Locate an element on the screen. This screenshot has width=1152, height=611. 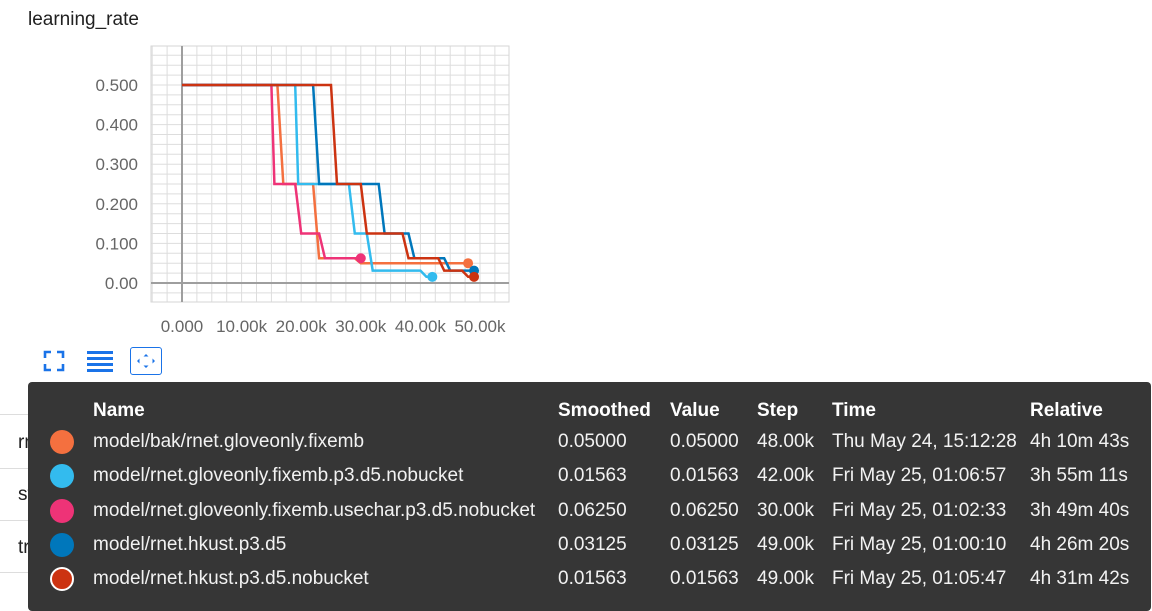
step-value: 42.00k is located at coordinates (786, 476).